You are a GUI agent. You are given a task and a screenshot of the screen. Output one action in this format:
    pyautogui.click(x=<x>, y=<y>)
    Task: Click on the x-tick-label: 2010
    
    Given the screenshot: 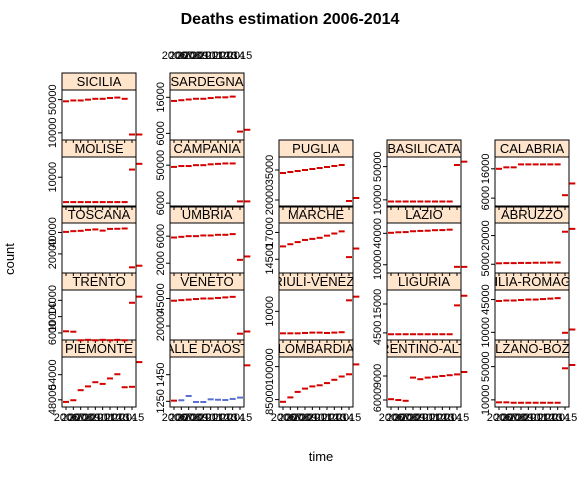 What is the action you would take?
    pyautogui.click(x=203, y=418)
    